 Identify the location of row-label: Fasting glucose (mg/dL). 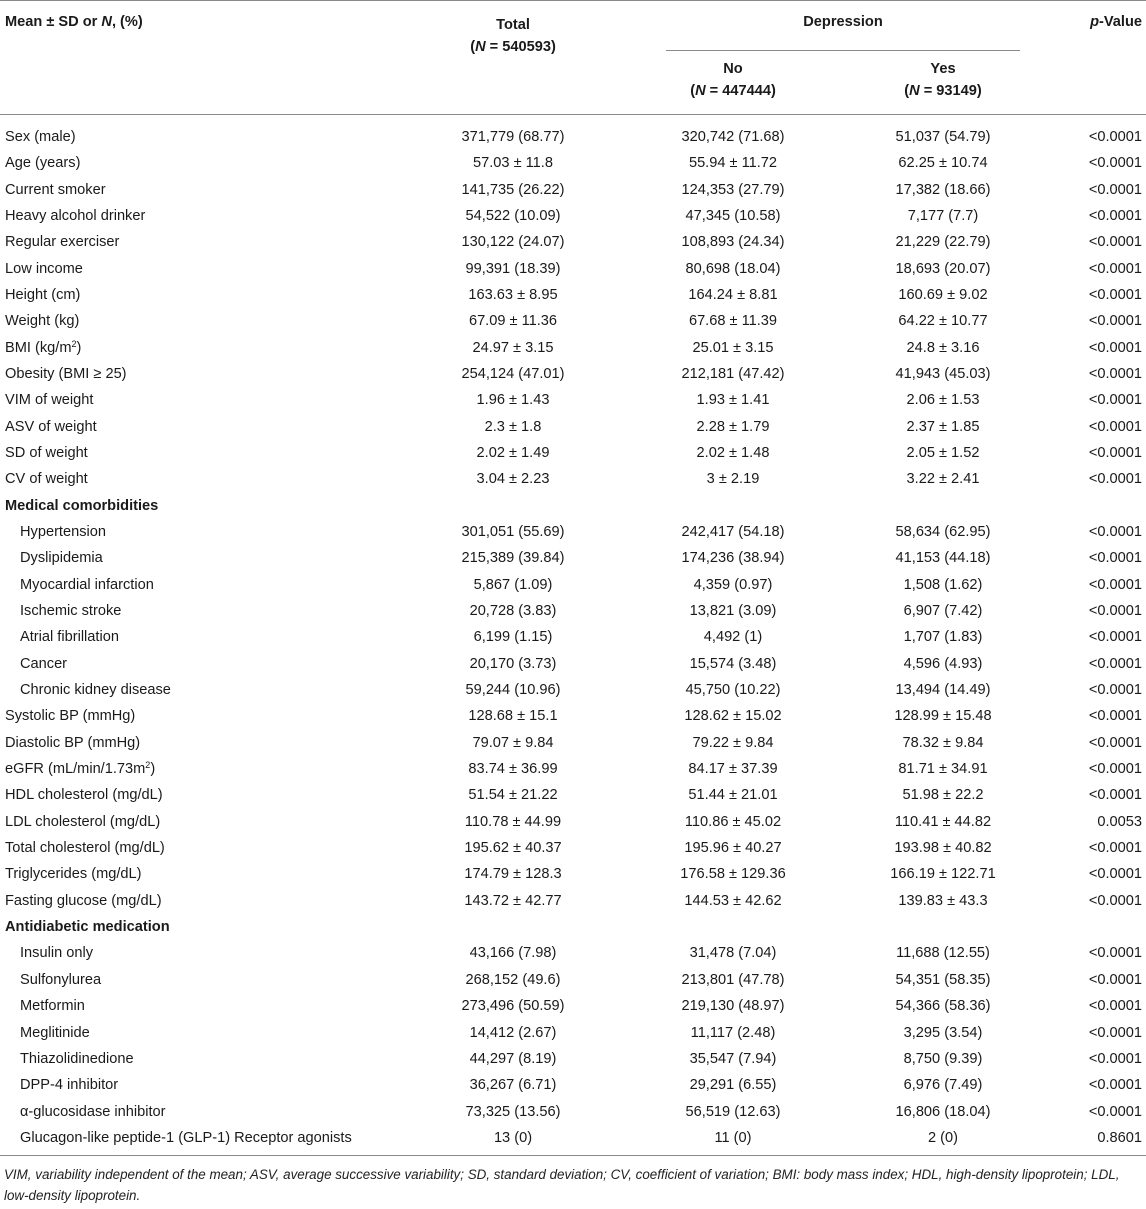
(83, 900).